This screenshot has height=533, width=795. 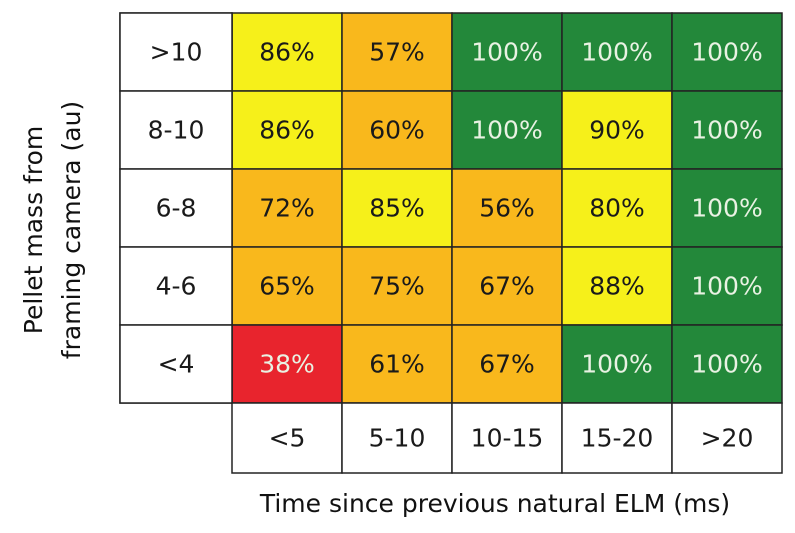 I want to click on cell-value-label: 60%, so click(x=397, y=130).